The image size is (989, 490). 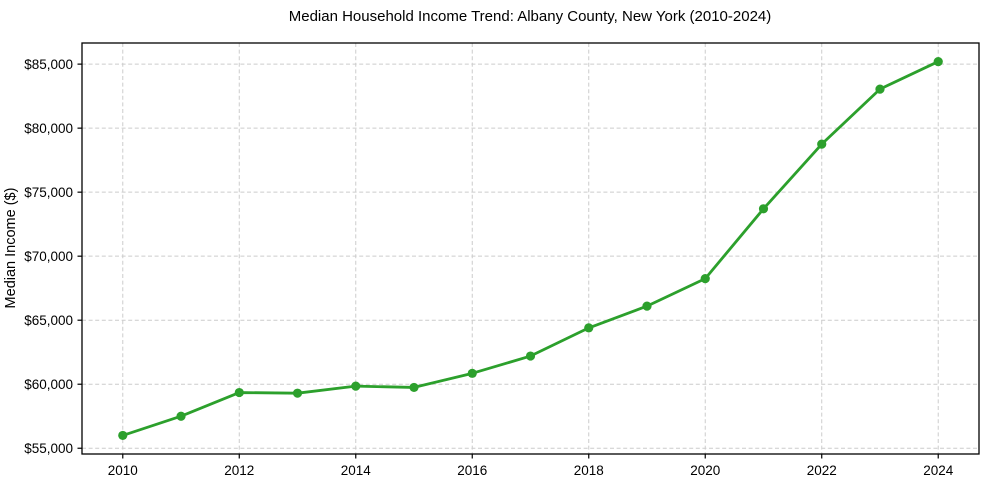 I want to click on data-point-2014, so click(x=356, y=386).